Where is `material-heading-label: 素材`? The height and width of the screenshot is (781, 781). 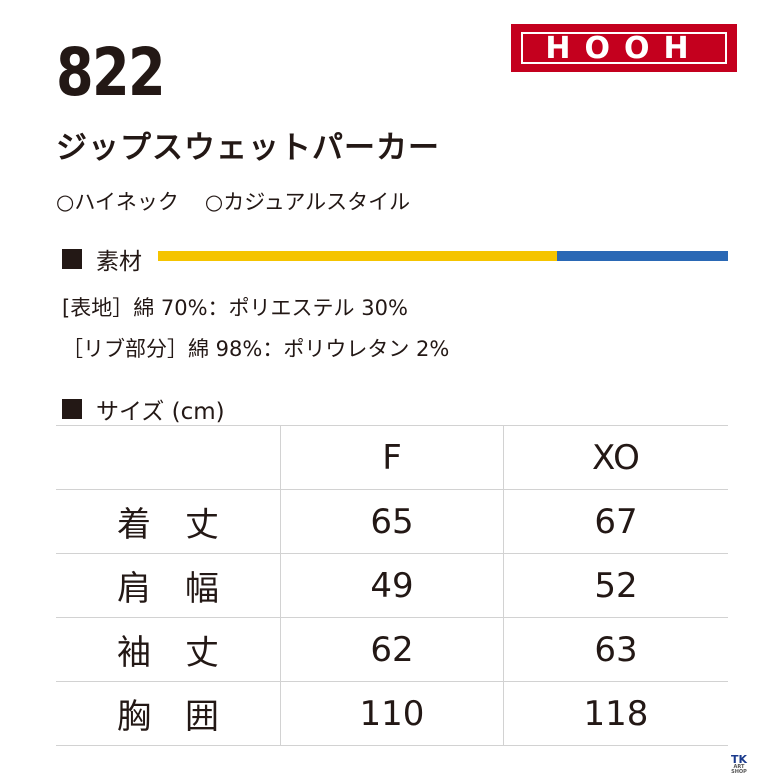 material-heading-label: 素材 is located at coordinates (119, 262).